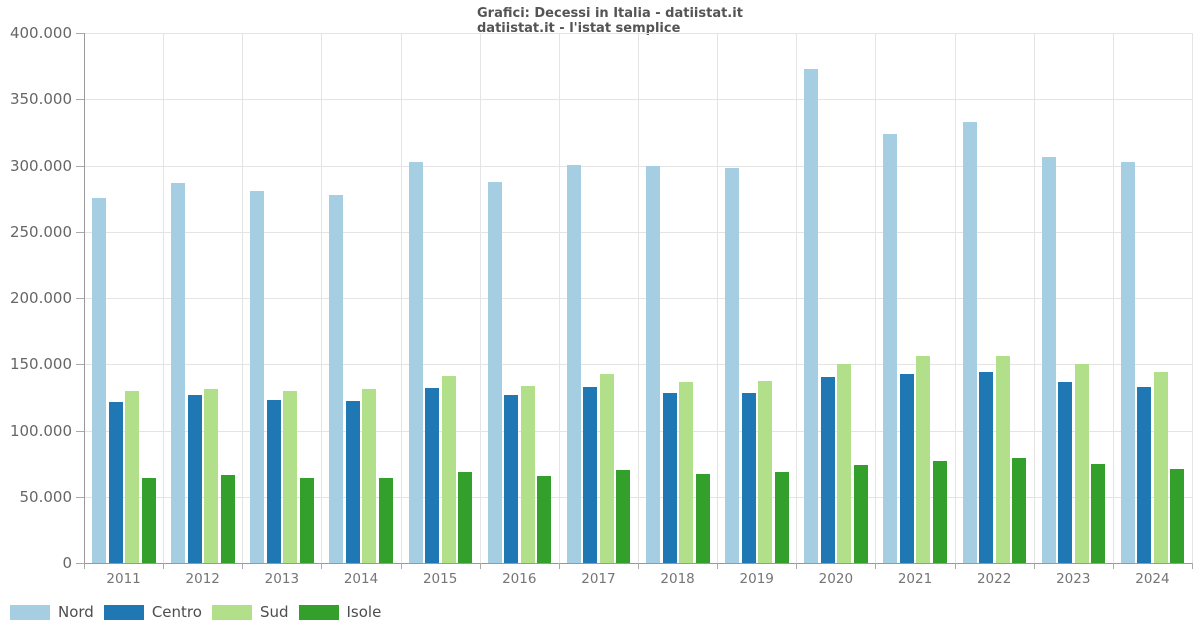 This screenshot has height=630, width=1200. I want to click on bar-nord-2015, so click(415, 362).